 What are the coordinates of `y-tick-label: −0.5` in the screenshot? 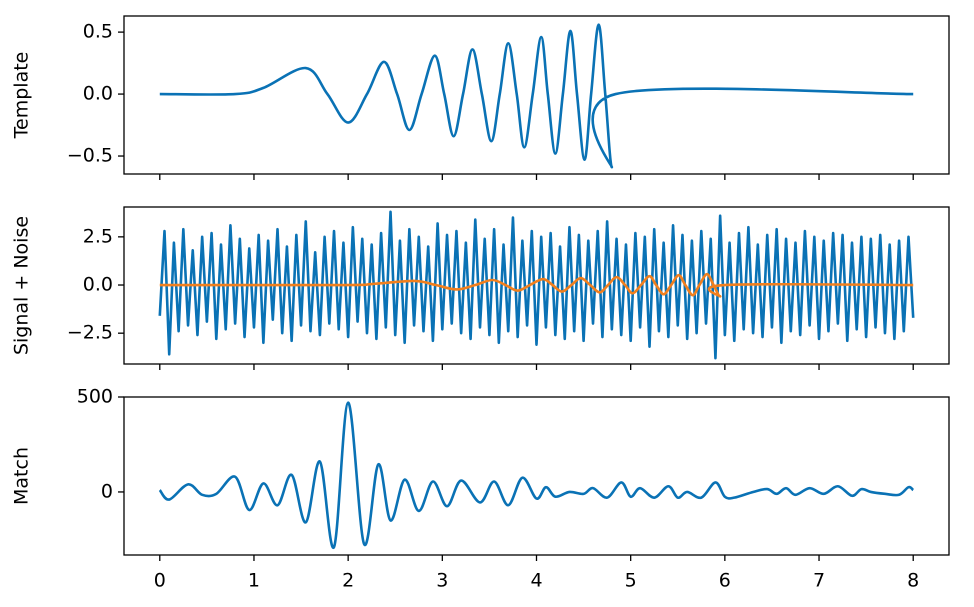 It's located at (90, 156).